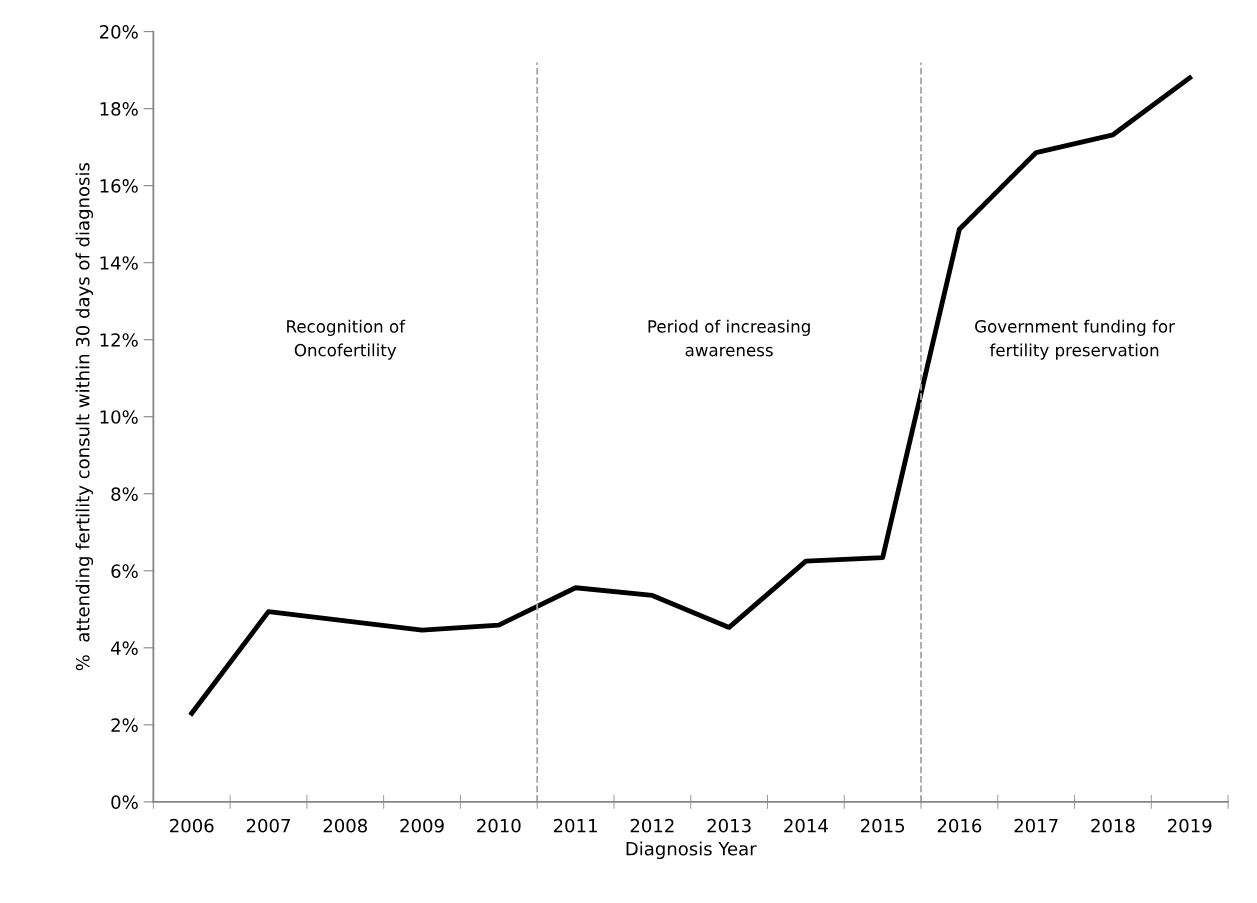 The image size is (1257, 903). What do you see at coordinates (84, 417) in the screenshot?
I see `y-axis-title: % attending fertility consult within 30 days of diagnosis` at bounding box center [84, 417].